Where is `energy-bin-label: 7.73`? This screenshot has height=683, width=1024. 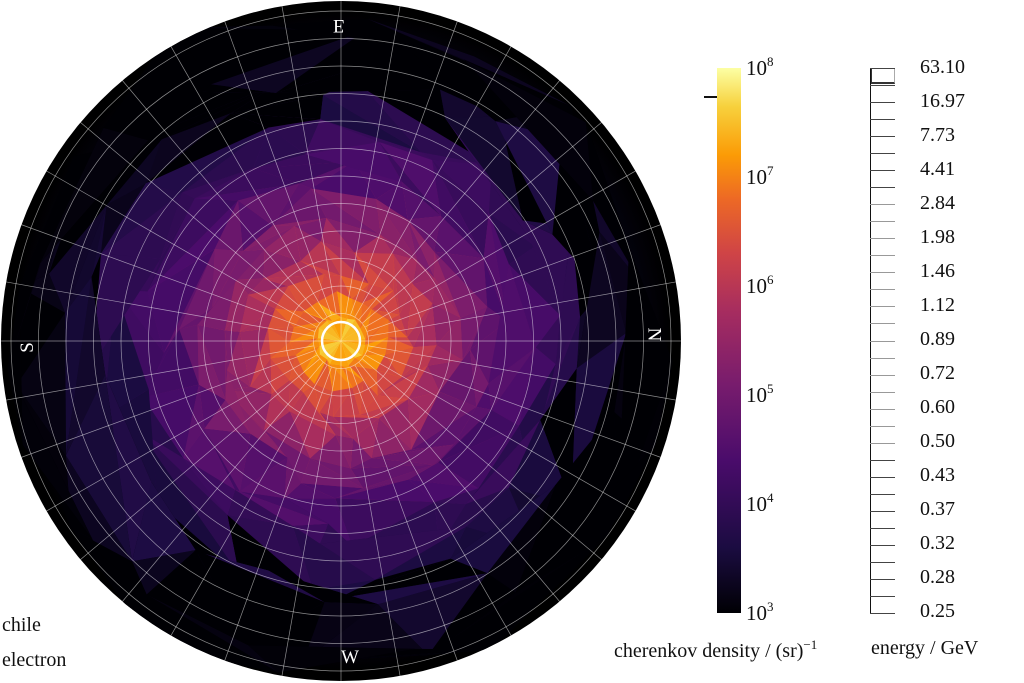
energy-bin-label: 7.73 is located at coordinates (937, 135).